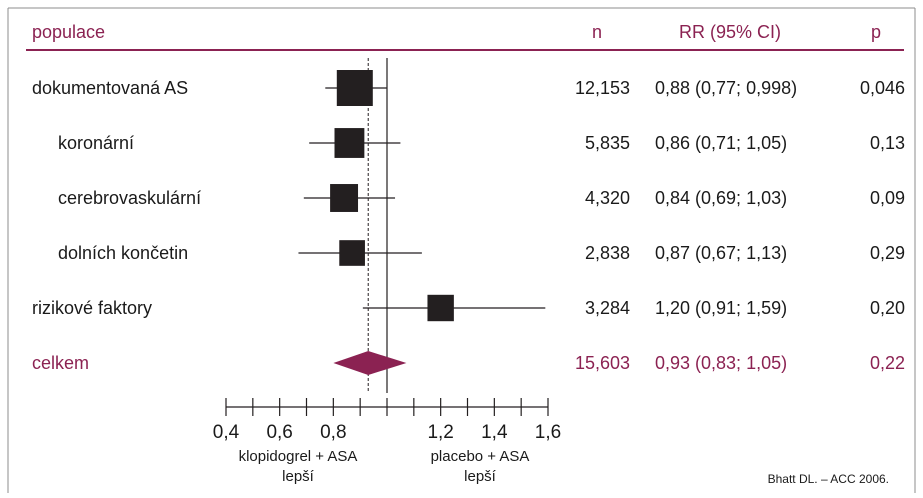 This screenshot has height=498, width=923. I want to click on row-n: 5,835, so click(607, 143).